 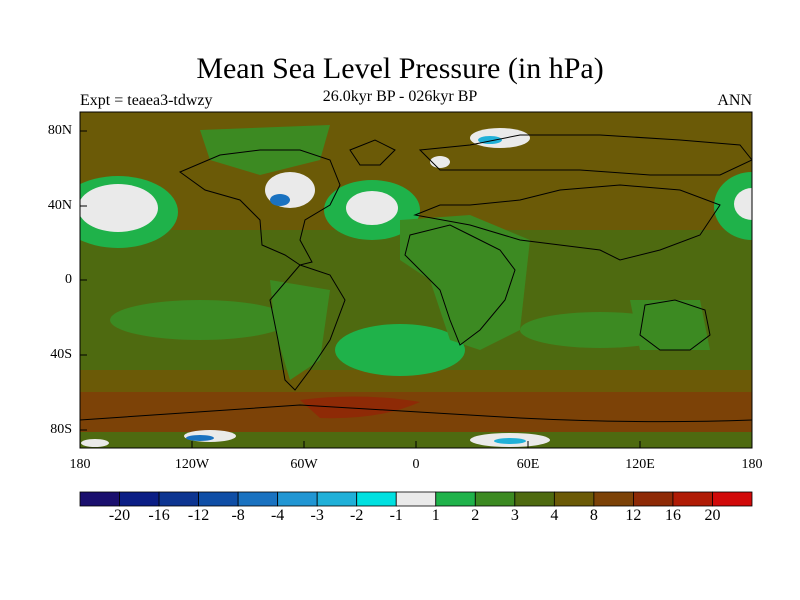 I want to click on field-spac-green, so click(x=200, y=320).